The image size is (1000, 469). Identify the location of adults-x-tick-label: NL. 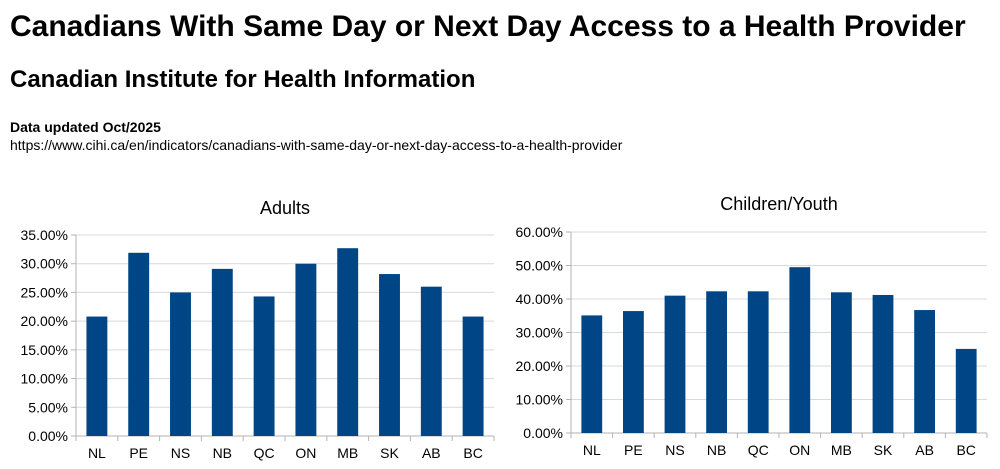
(97, 453).